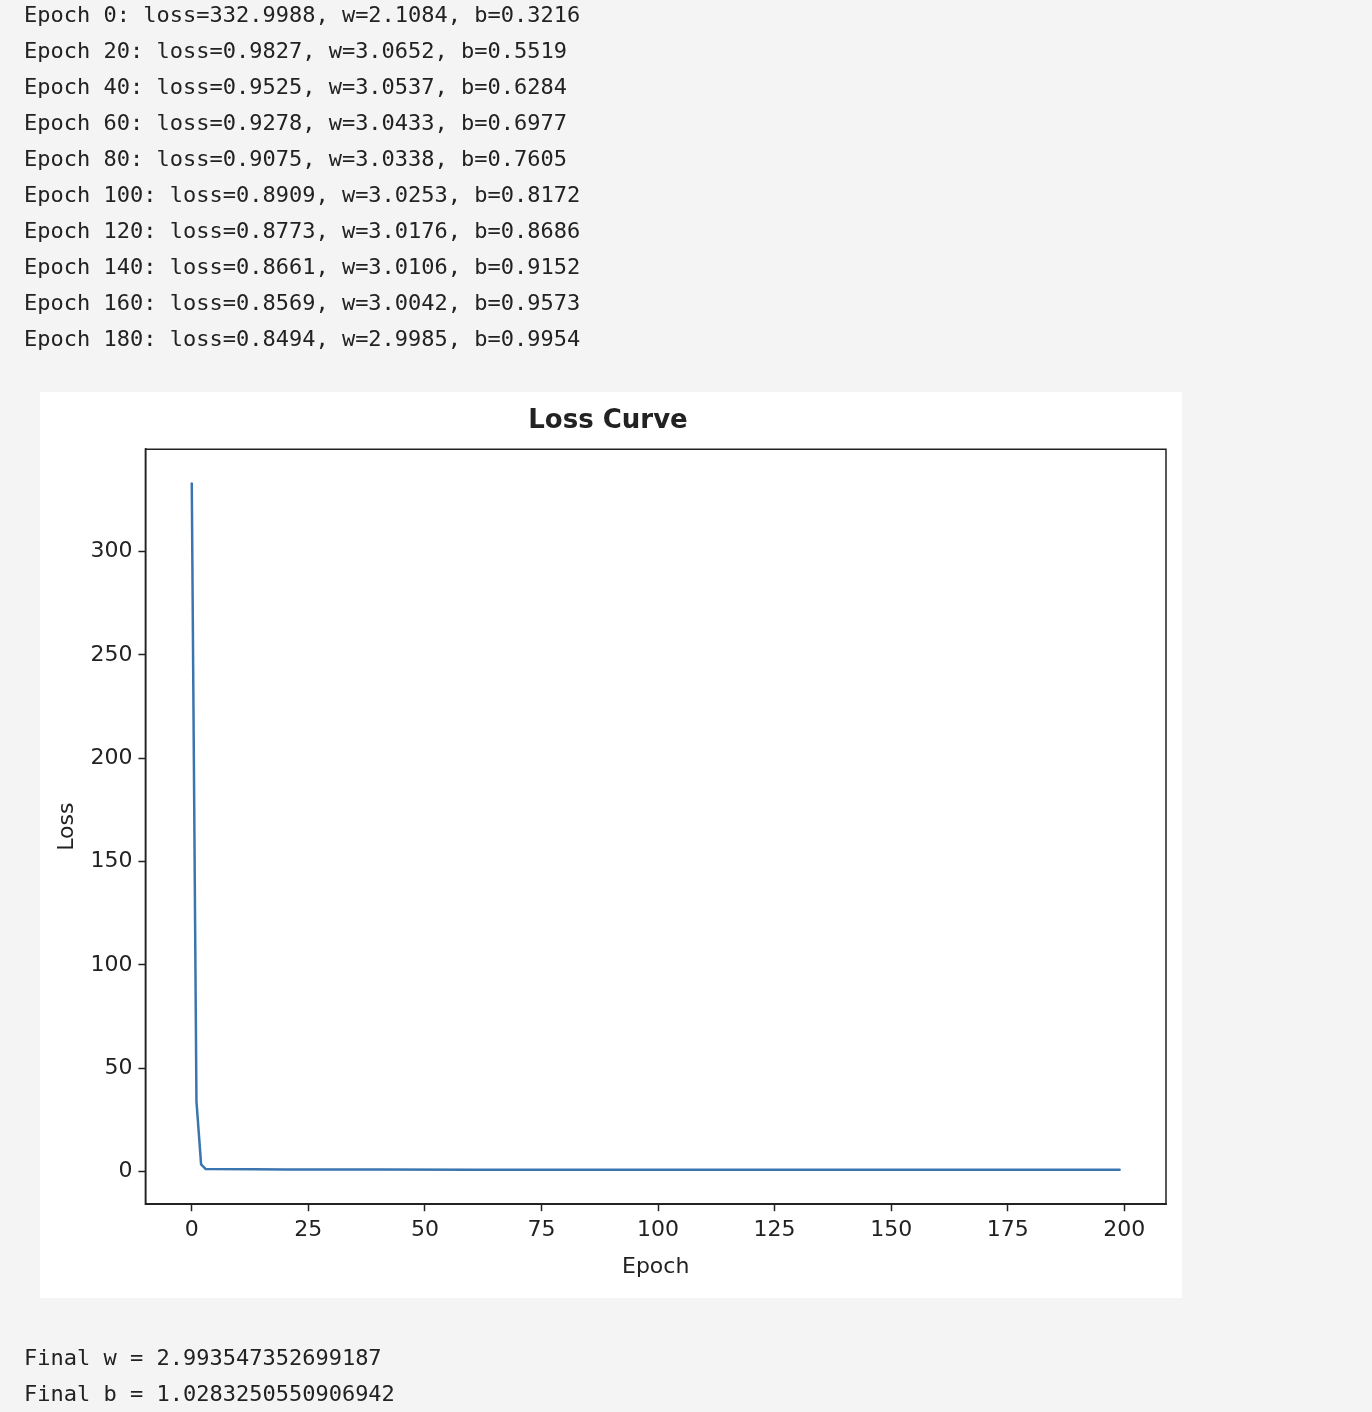  What do you see at coordinates (302, 303) in the screenshot?
I see `text: Epoch 160: loss=0.8569, w=3.0042, b=0.9573` at bounding box center [302, 303].